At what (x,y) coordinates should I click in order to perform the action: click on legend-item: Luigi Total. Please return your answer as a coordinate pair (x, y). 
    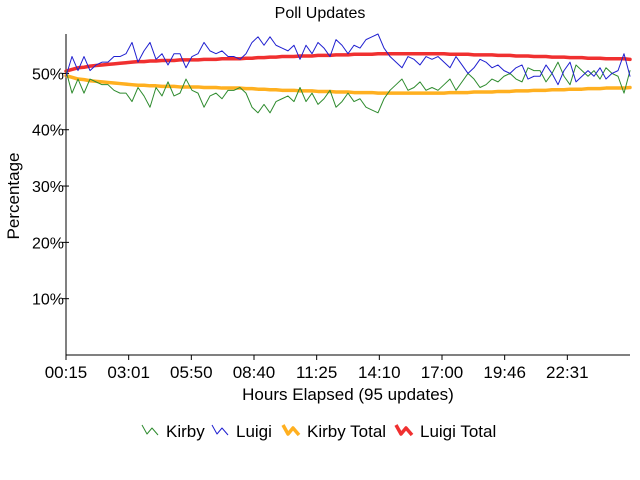
    Looking at the image, I should click on (445, 431).